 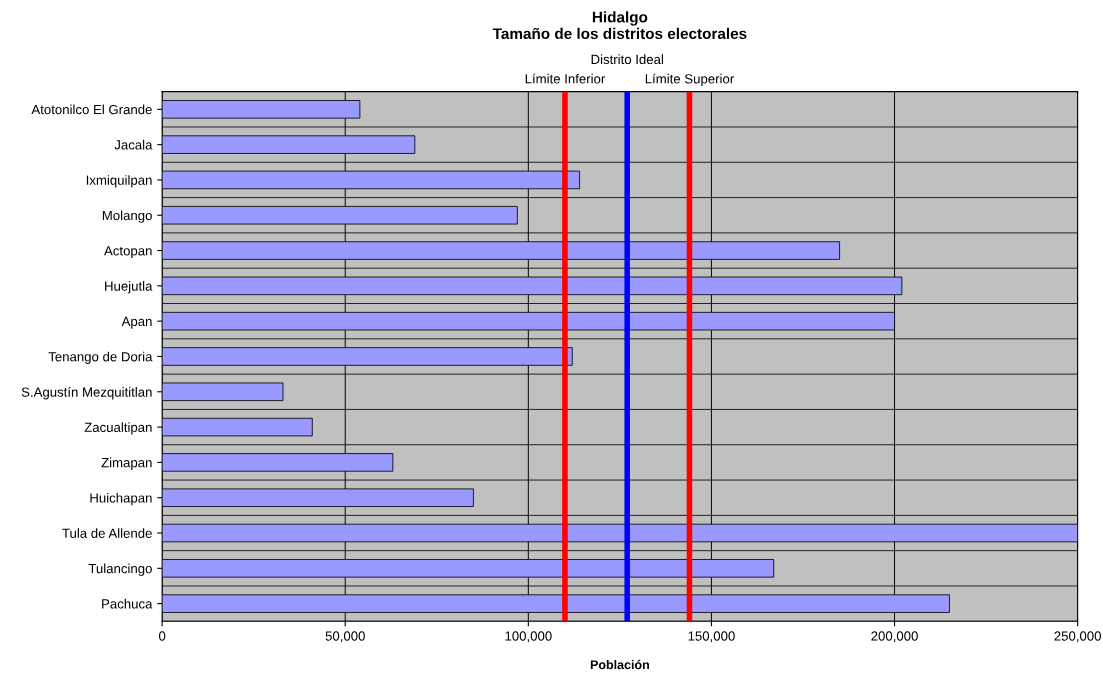 I want to click on x-tick-label: 50,000, so click(x=345, y=637).